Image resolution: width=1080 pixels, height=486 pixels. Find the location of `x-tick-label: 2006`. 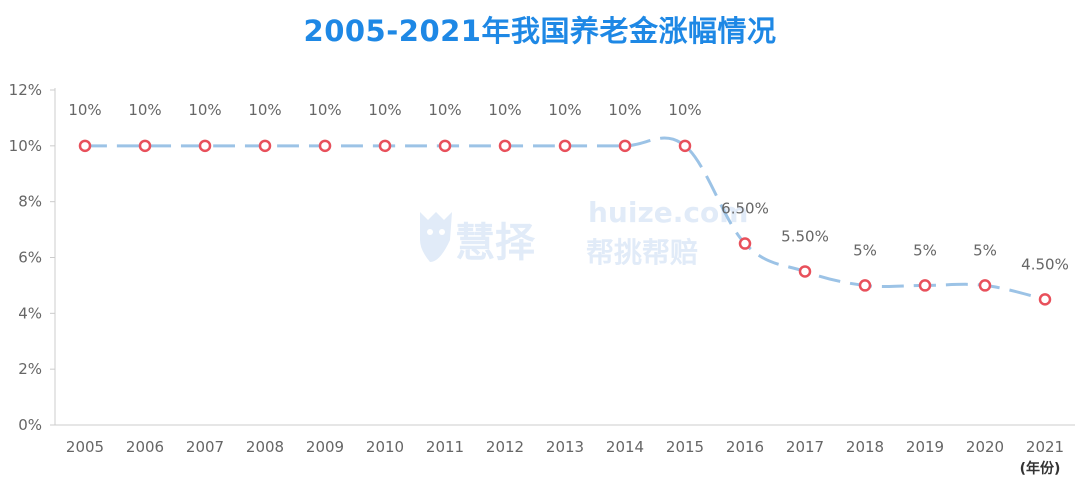

x-tick-label: 2006 is located at coordinates (145, 447).